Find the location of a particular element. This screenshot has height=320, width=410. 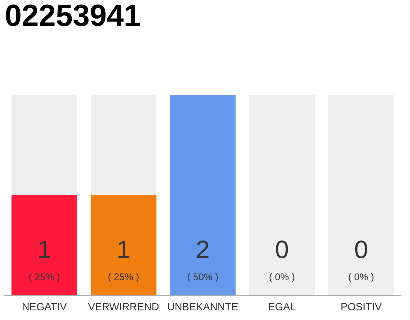

annotation: ( 50% ) is located at coordinates (203, 277).